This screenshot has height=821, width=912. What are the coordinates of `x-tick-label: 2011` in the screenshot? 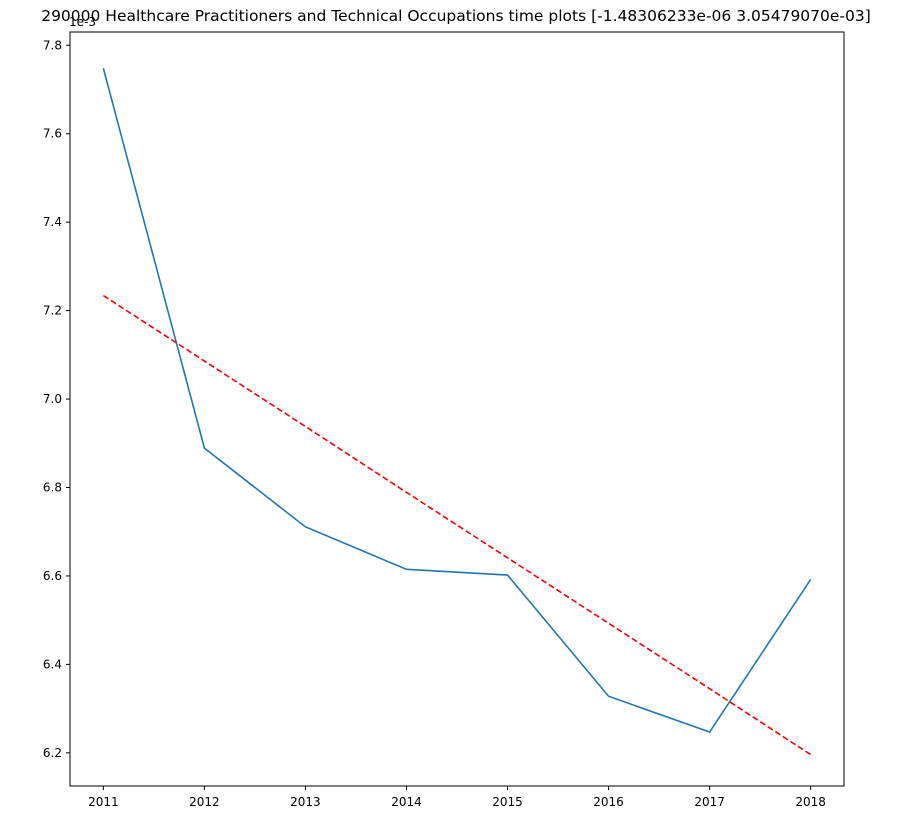 It's located at (103, 802).